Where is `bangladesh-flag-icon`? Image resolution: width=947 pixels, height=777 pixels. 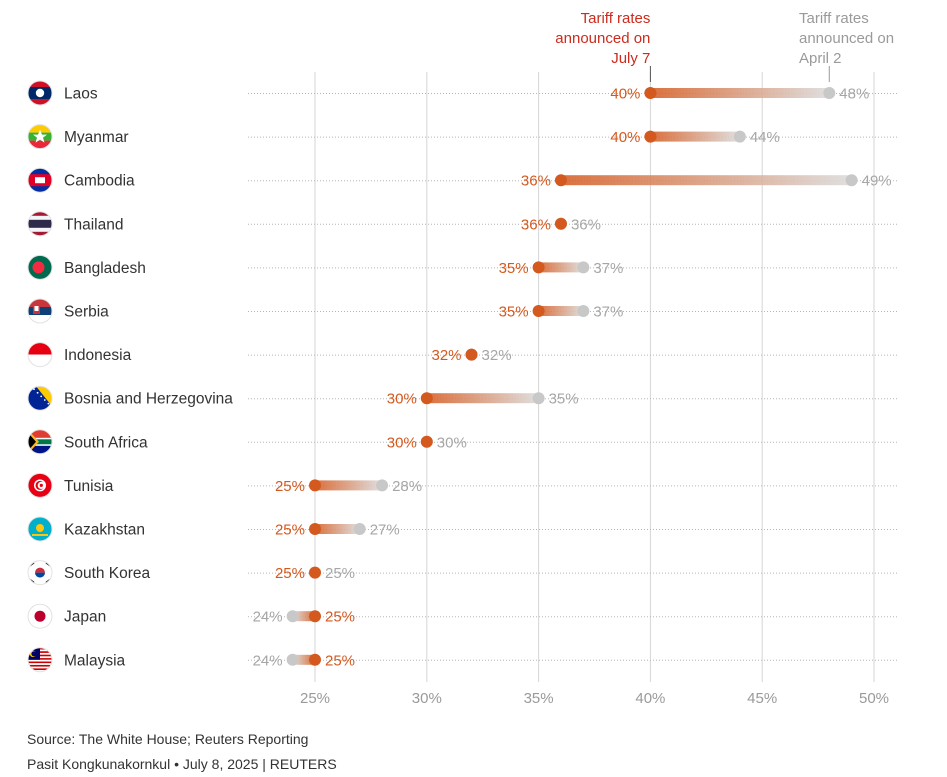
bangladesh-flag-icon is located at coordinates (40, 267).